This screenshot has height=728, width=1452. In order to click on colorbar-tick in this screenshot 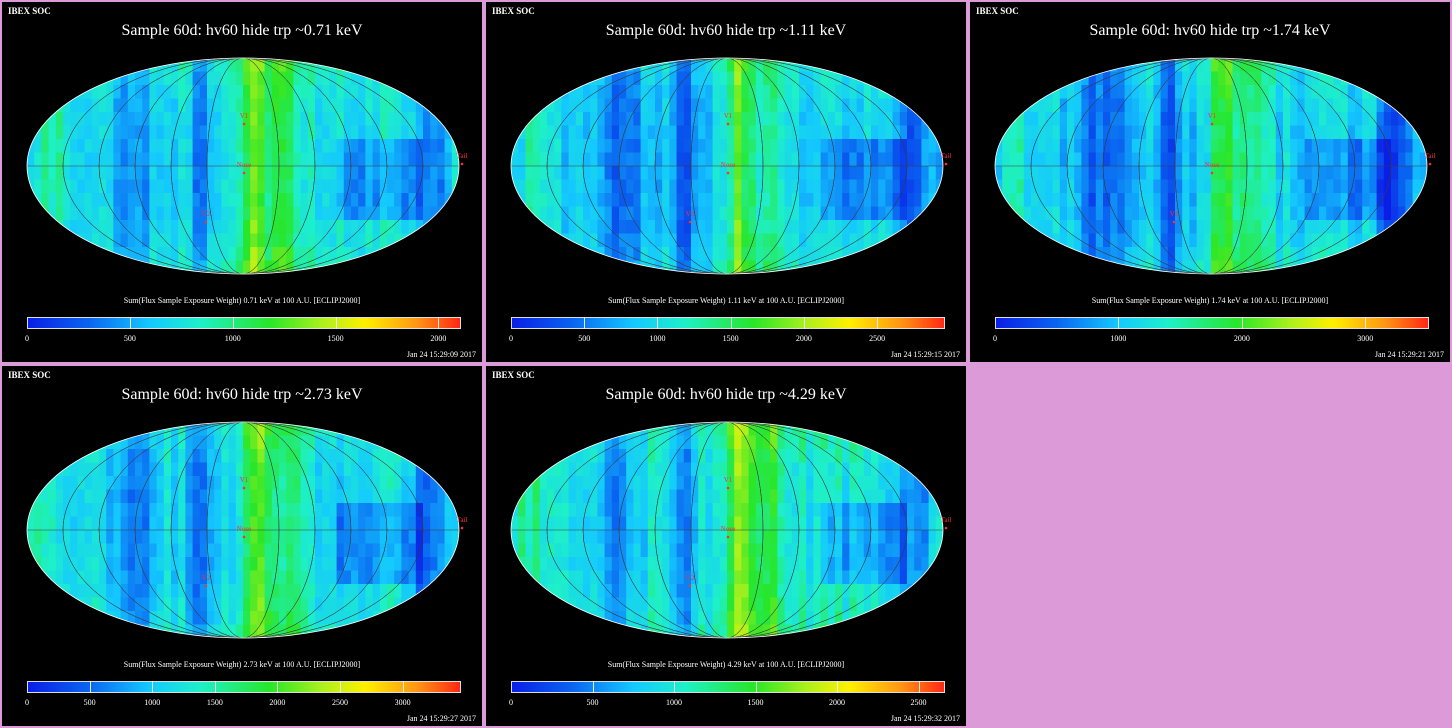, I will do `click(731, 323)`.